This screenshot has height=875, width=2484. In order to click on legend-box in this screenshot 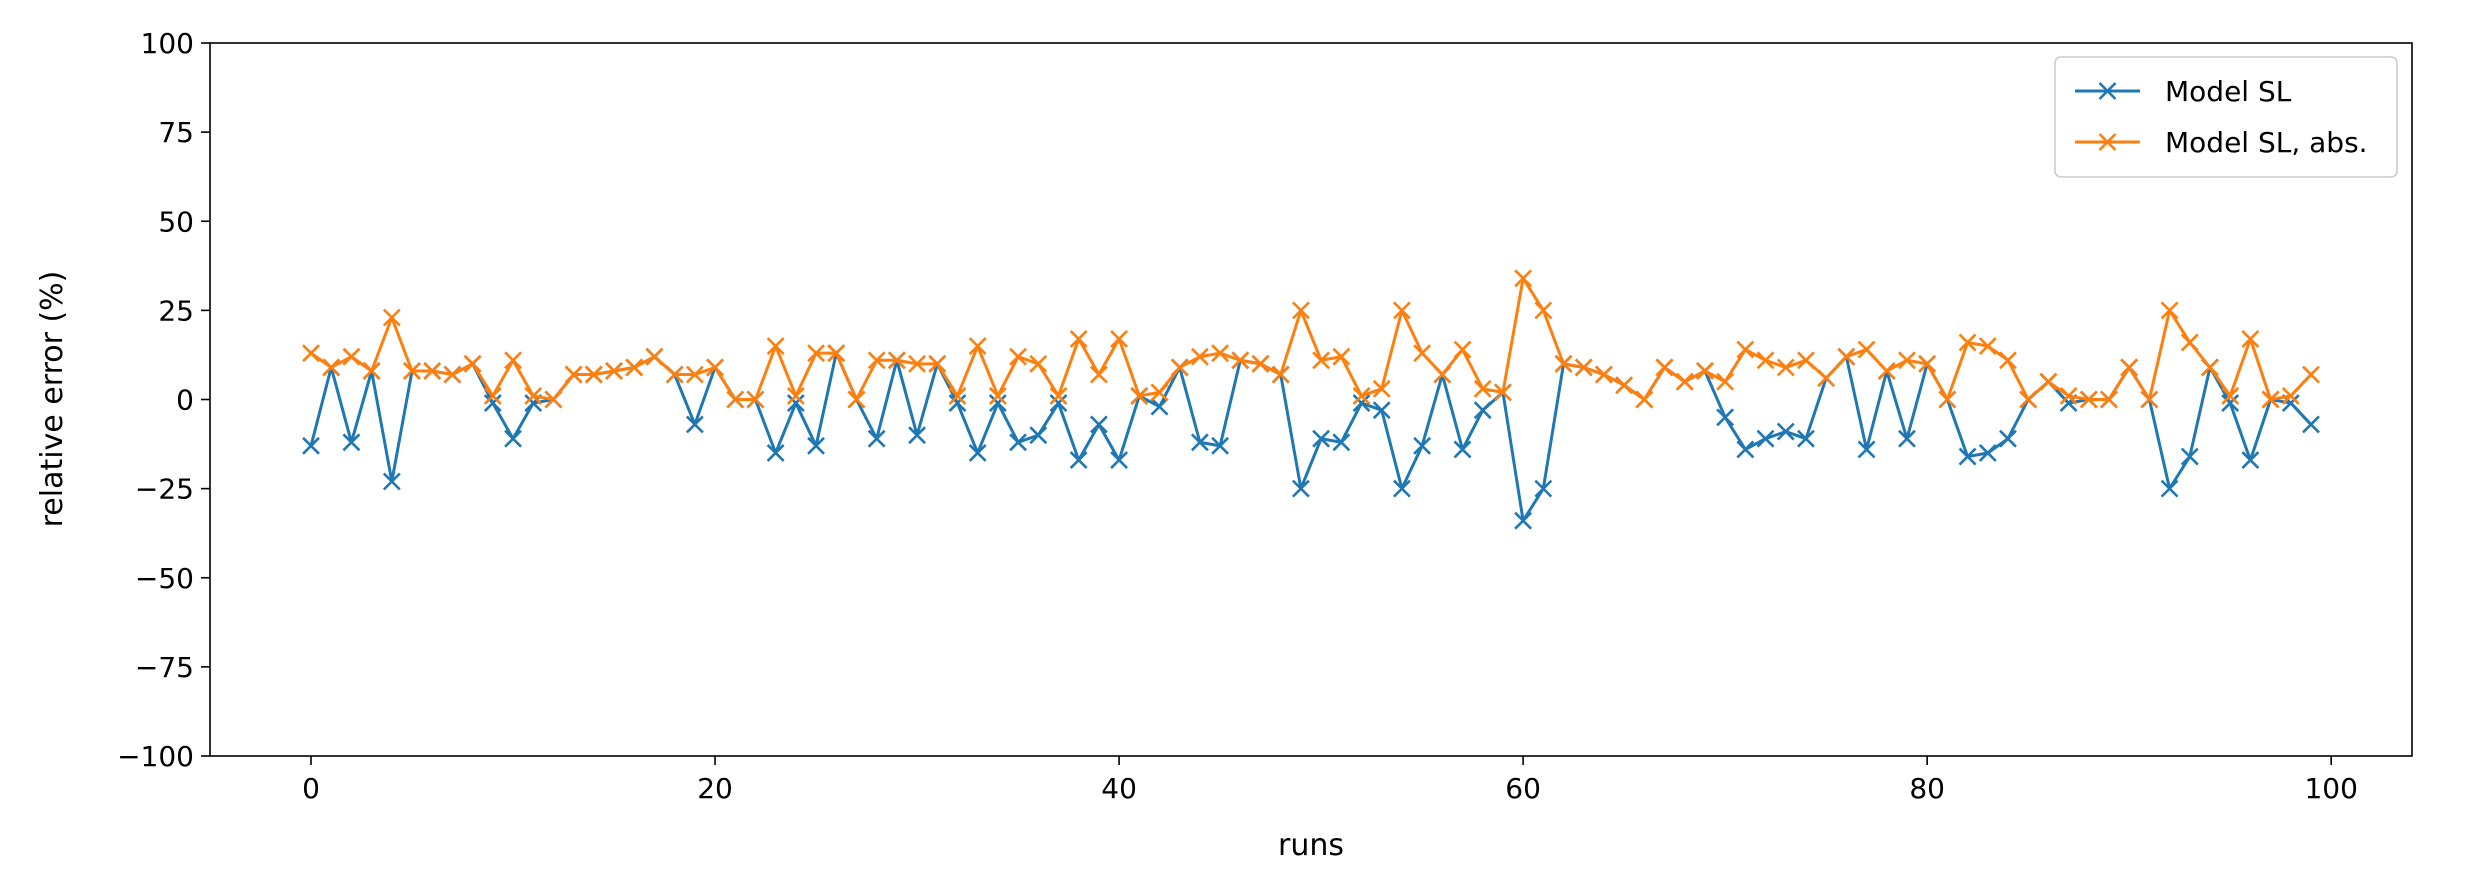, I will do `click(2226, 117)`.